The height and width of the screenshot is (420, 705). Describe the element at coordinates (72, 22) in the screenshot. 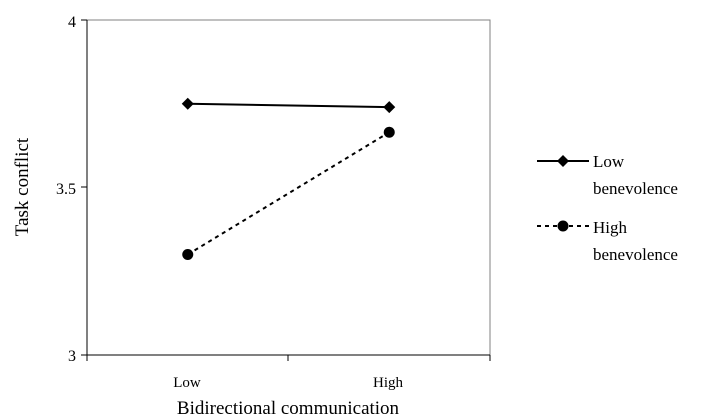

I see `y-tick-label: 4` at that location.